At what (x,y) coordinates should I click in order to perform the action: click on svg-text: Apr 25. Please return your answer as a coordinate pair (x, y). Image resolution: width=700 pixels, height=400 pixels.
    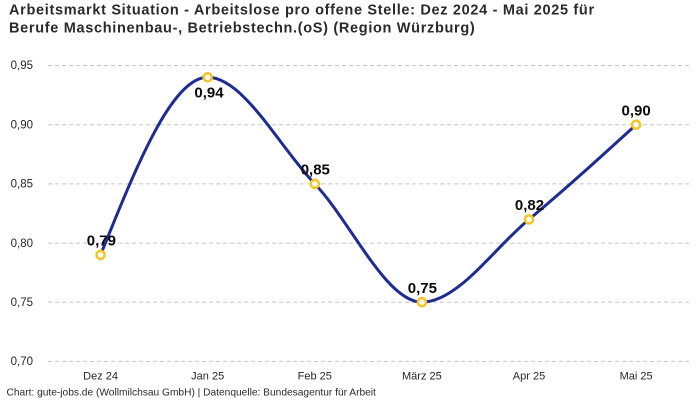
    Looking at the image, I should click on (529, 377).